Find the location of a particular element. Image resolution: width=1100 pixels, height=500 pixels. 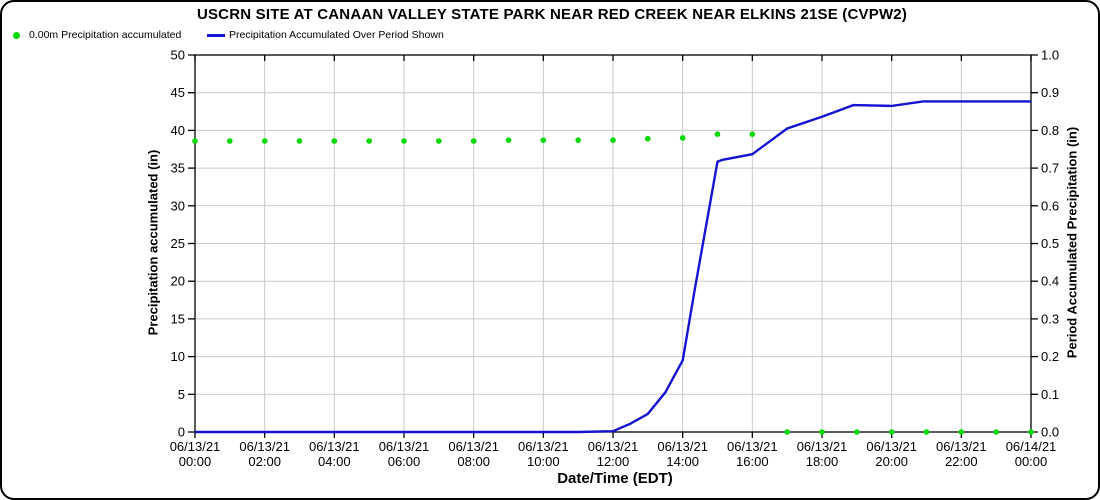

svg-text: 0.6 is located at coordinates (1050, 205).